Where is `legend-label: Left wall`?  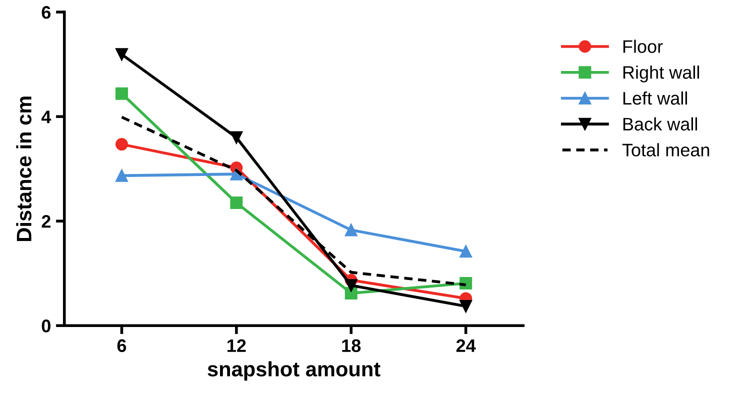
legend-label: Left wall is located at coordinates (655, 98).